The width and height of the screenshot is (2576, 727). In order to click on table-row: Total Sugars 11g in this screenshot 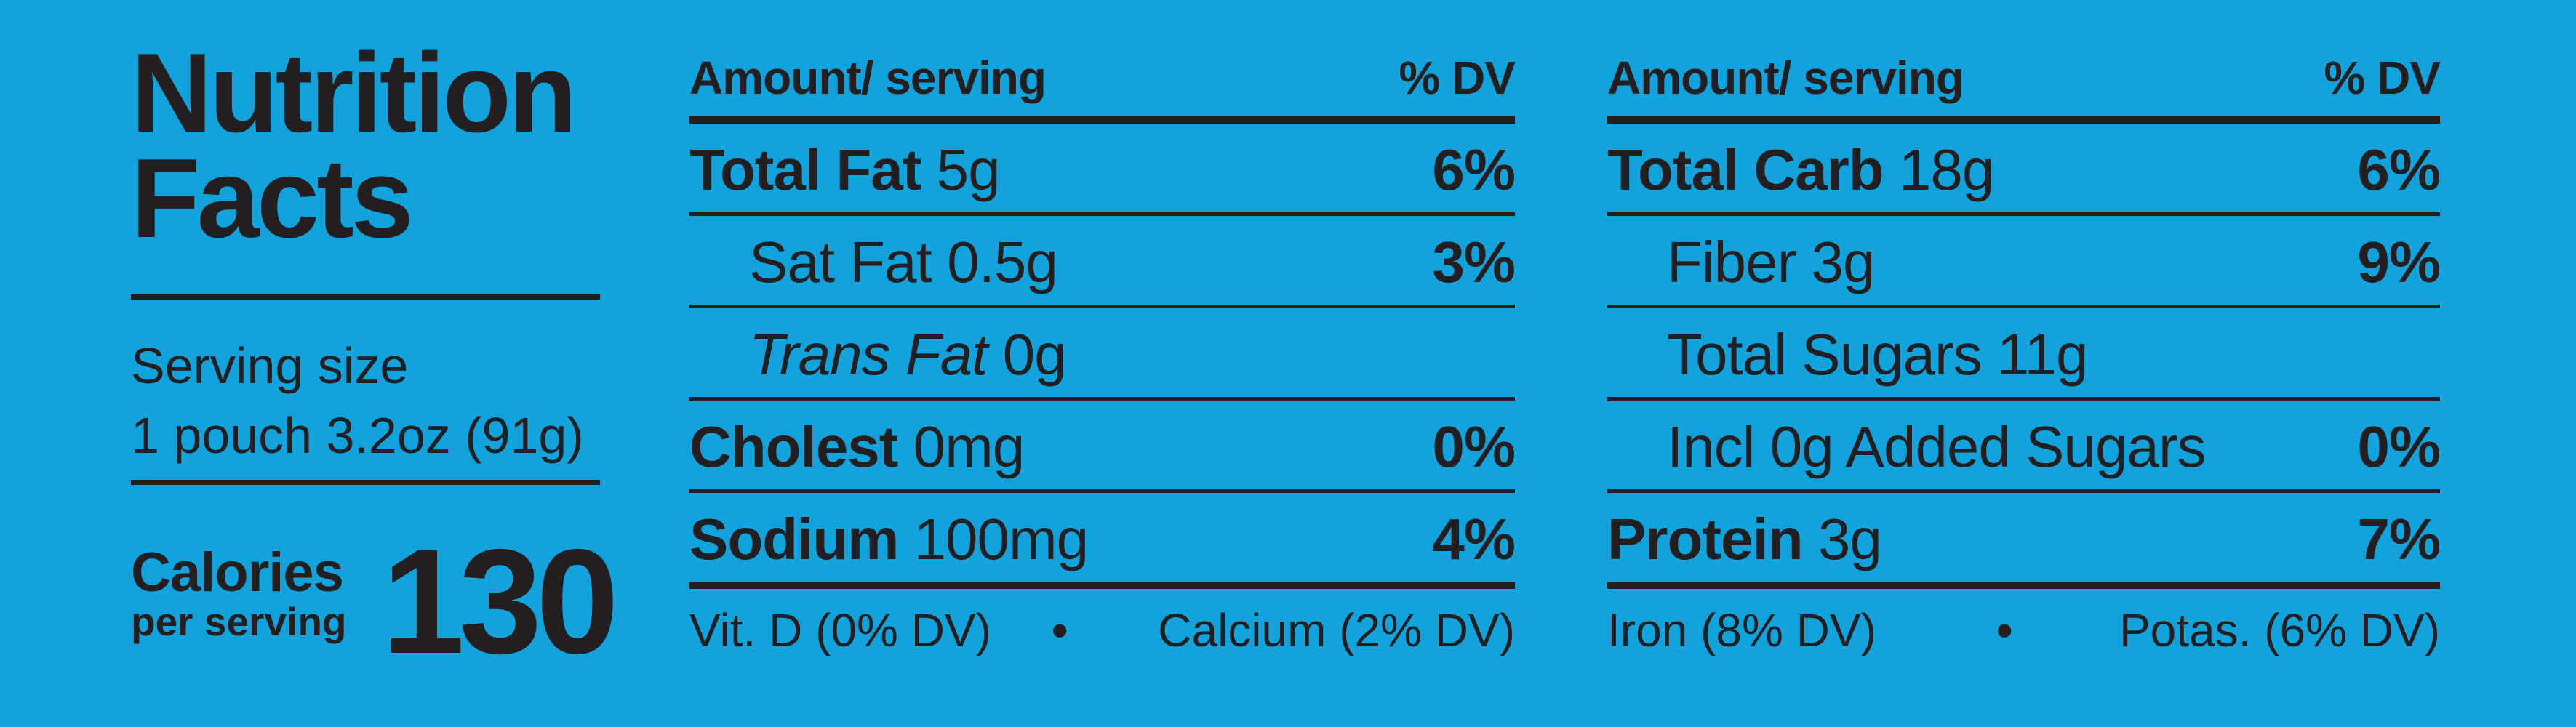, I will do `click(2023, 352)`.